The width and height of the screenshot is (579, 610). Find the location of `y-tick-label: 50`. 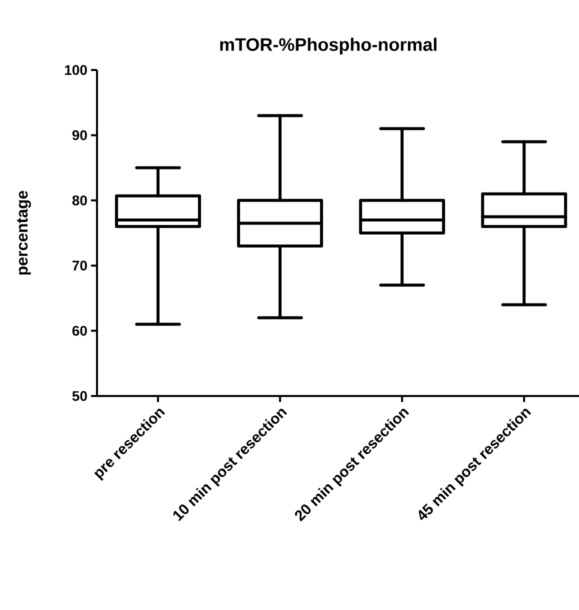

y-tick-label: 50 is located at coordinates (79, 396).